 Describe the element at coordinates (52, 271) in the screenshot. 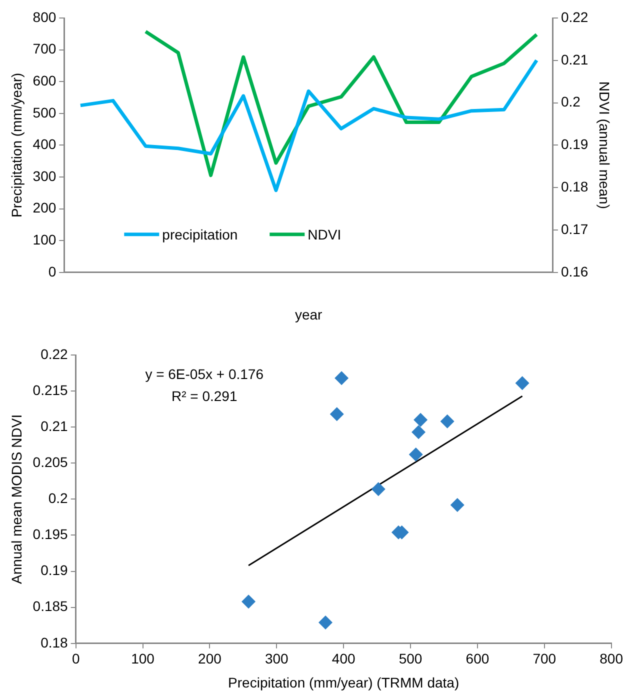

I see `y-tick-label: 0` at that location.